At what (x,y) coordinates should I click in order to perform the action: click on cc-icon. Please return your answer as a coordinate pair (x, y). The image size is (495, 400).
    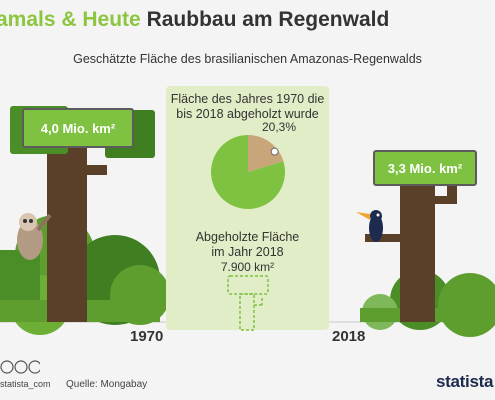
    Looking at the image, I should click on (7, 367).